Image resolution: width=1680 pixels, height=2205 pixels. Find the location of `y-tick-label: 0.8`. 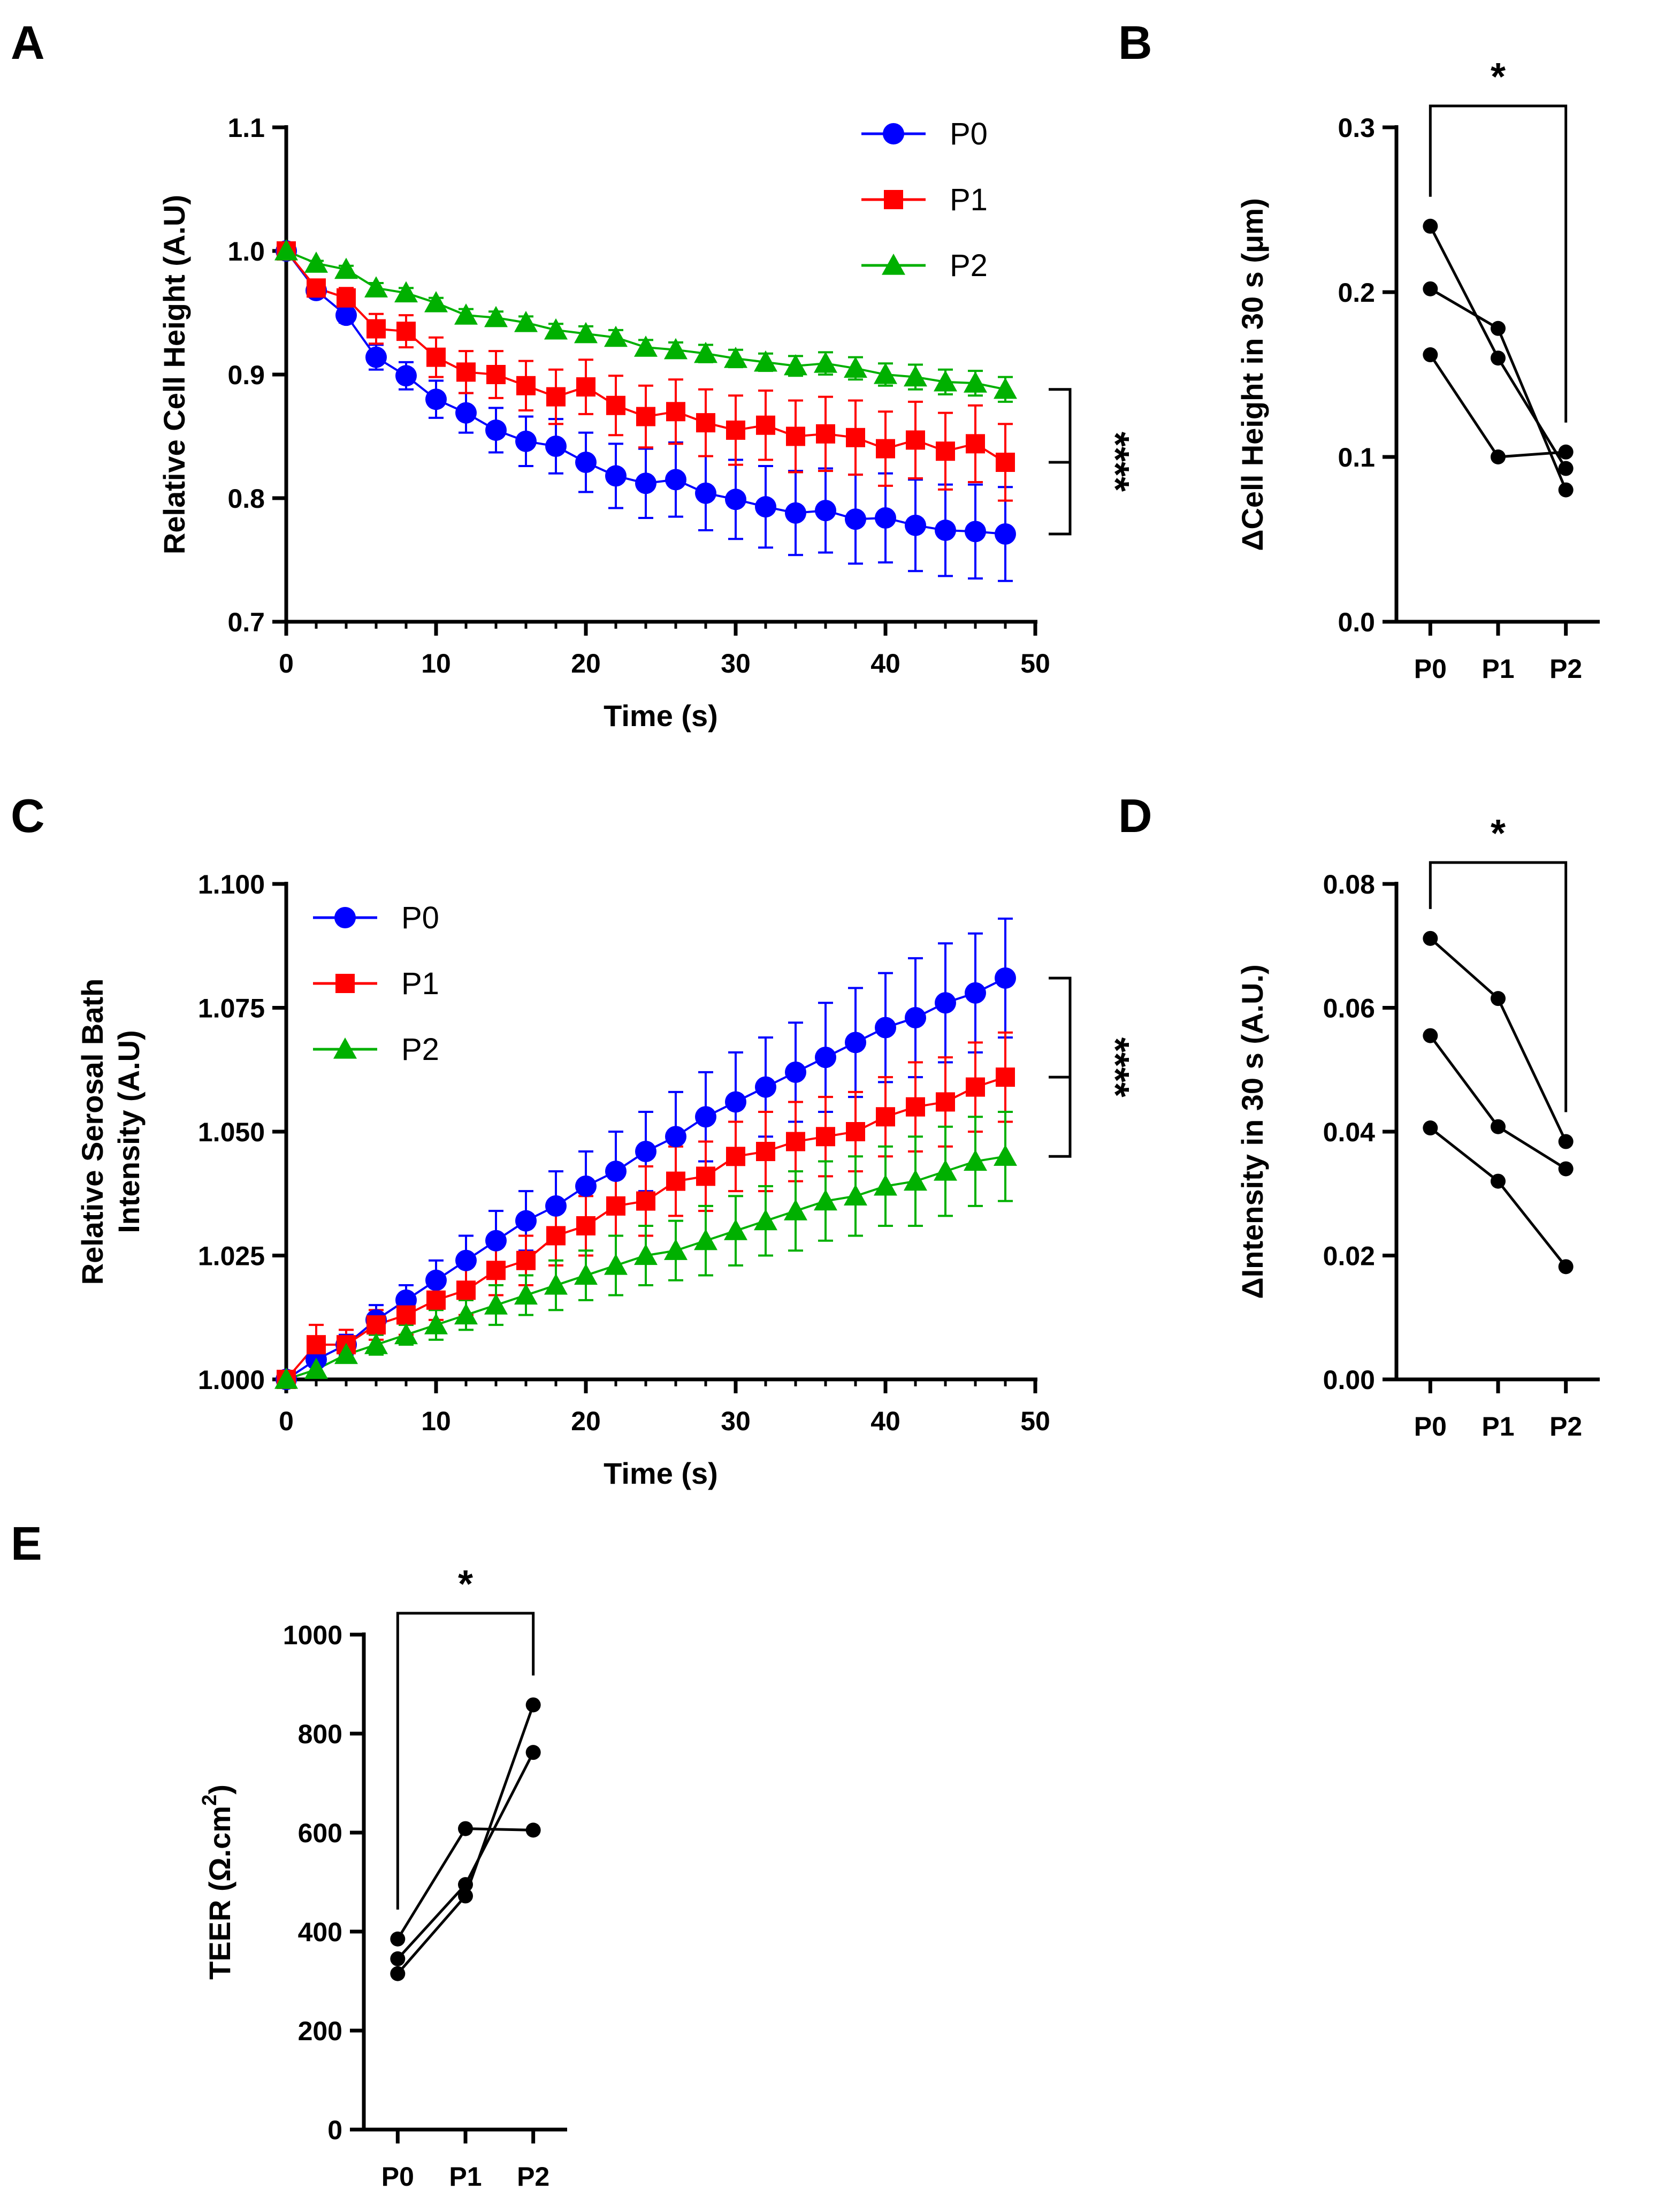

y-tick-label: 0.8 is located at coordinates (246, 499).